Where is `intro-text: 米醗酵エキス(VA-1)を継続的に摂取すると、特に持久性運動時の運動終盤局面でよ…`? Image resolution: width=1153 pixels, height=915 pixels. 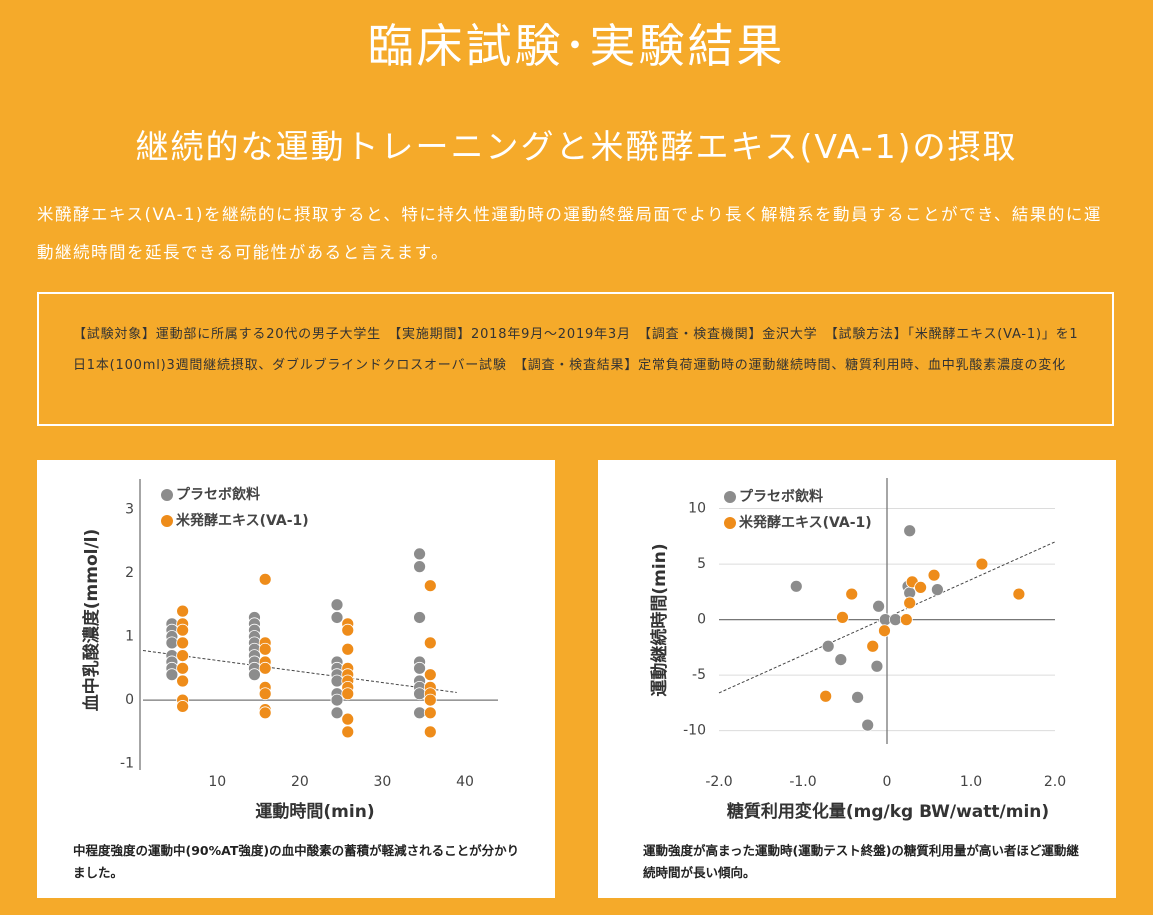 intro-text: 米醗酵エキス(VA-1)を継続的に摂取すると、特に持久性運動時の運動終盤局面でよ… is located at coordinates (569, 233).